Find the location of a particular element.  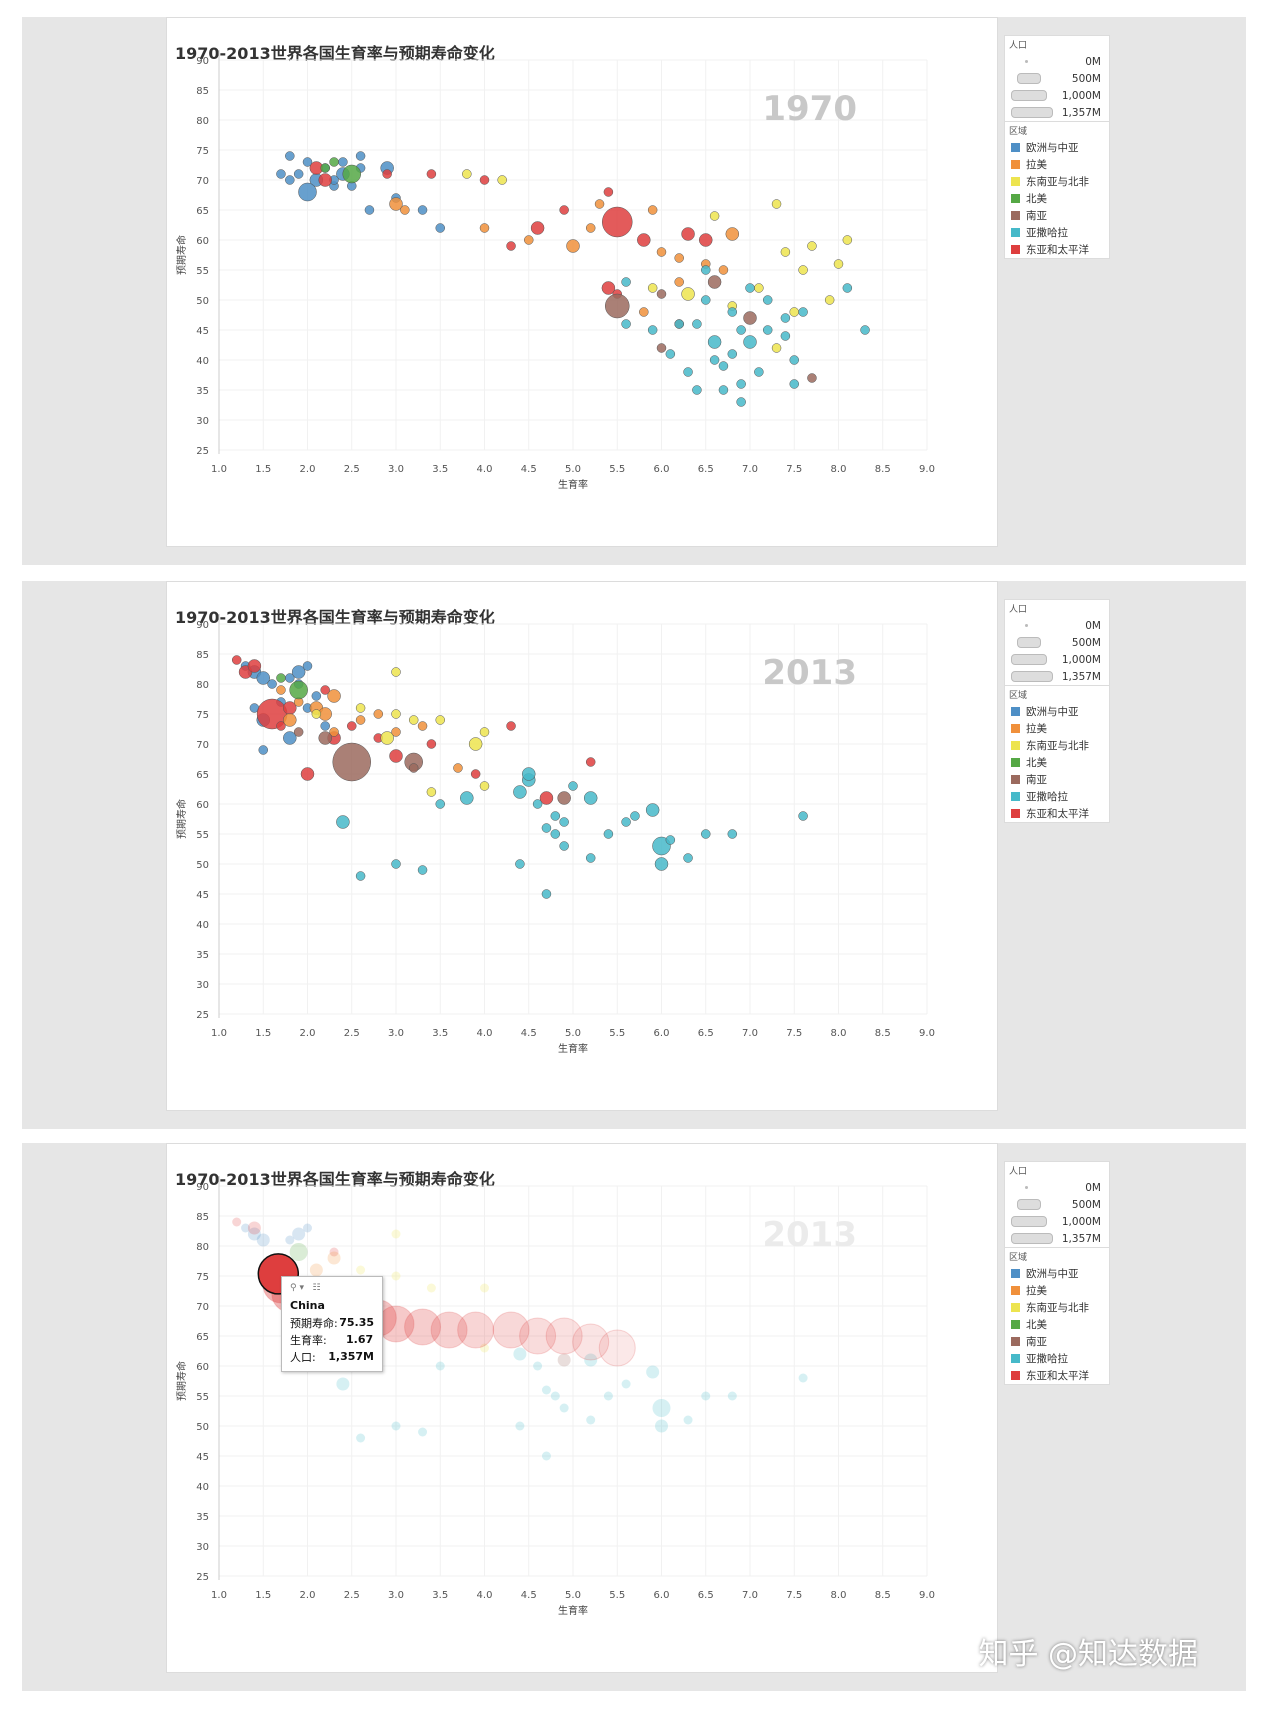

x-tick-label: 1.5 is located at coordinates (263, 469).